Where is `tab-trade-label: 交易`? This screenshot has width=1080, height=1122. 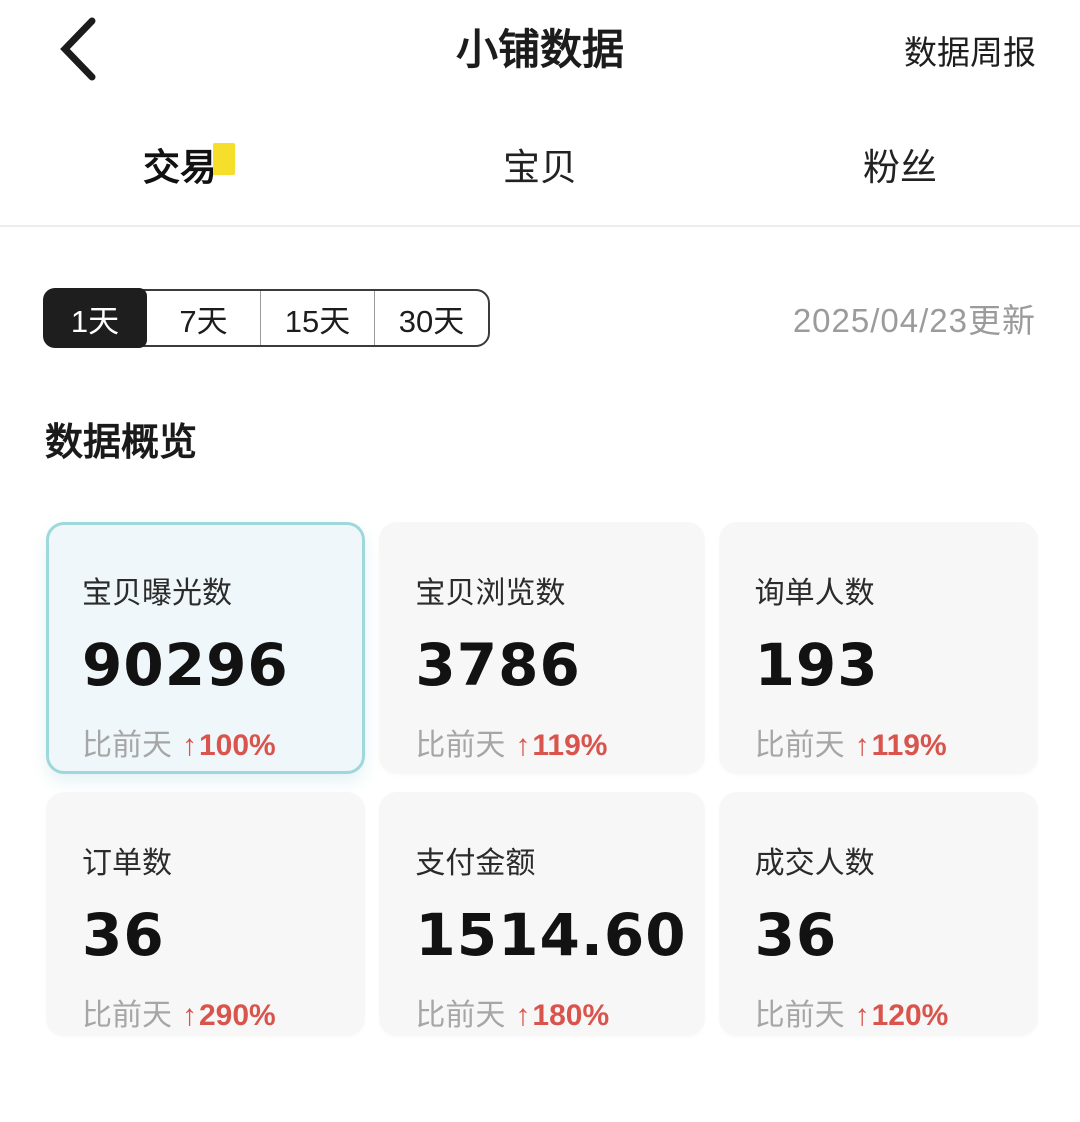 tab-trade-label: 交易 is located at coordinates (180, 168).